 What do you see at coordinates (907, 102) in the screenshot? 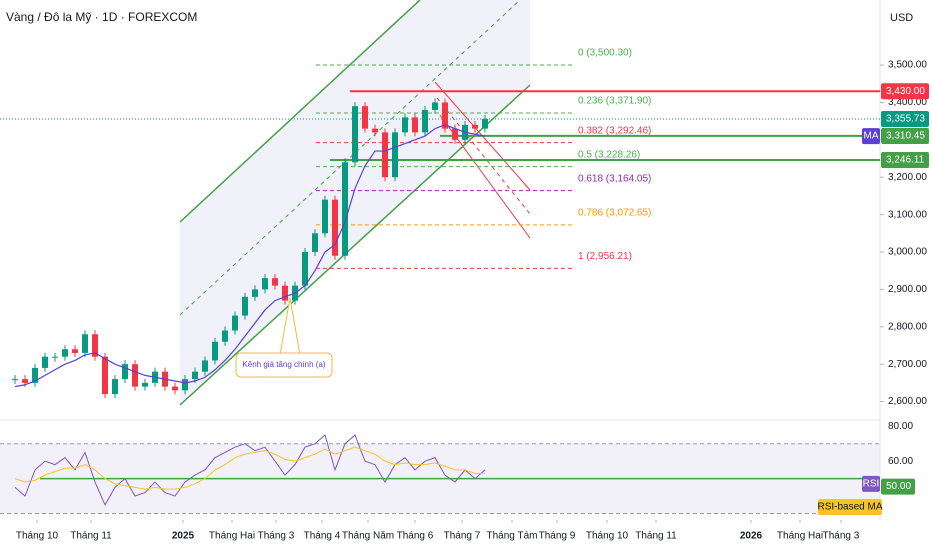
I see `y-tick-label: 3,400.00` at bounding box center [907, 102].